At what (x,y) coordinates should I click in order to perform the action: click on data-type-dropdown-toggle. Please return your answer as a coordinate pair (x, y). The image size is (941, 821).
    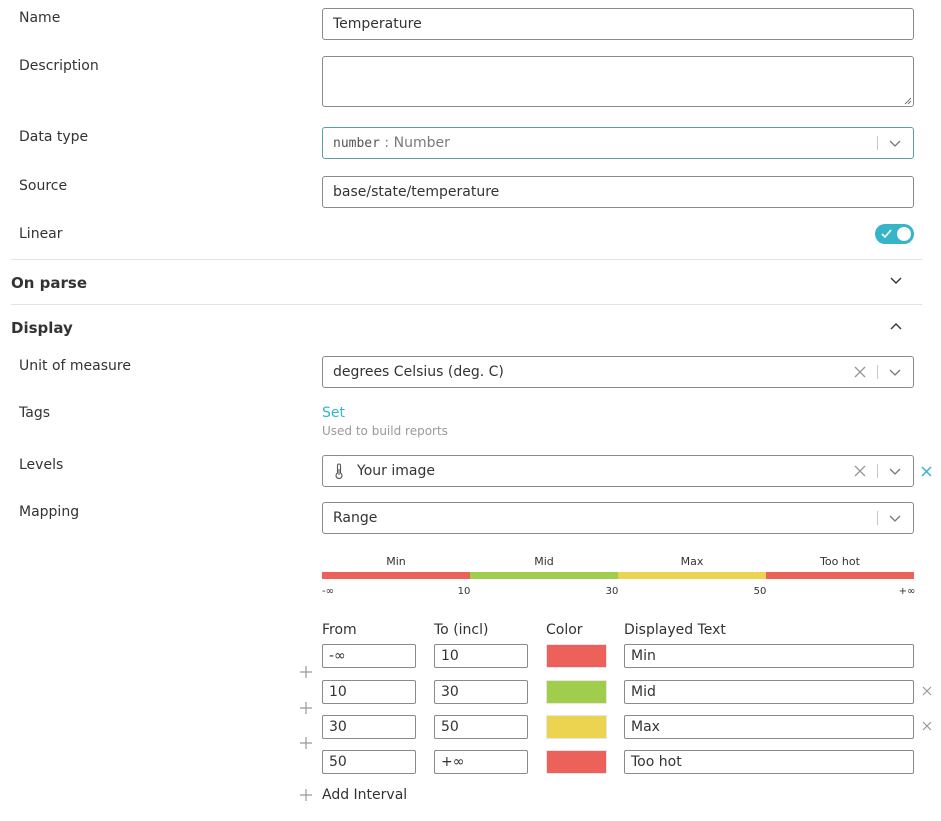
    Looking at the image, I should click on (895, 143).